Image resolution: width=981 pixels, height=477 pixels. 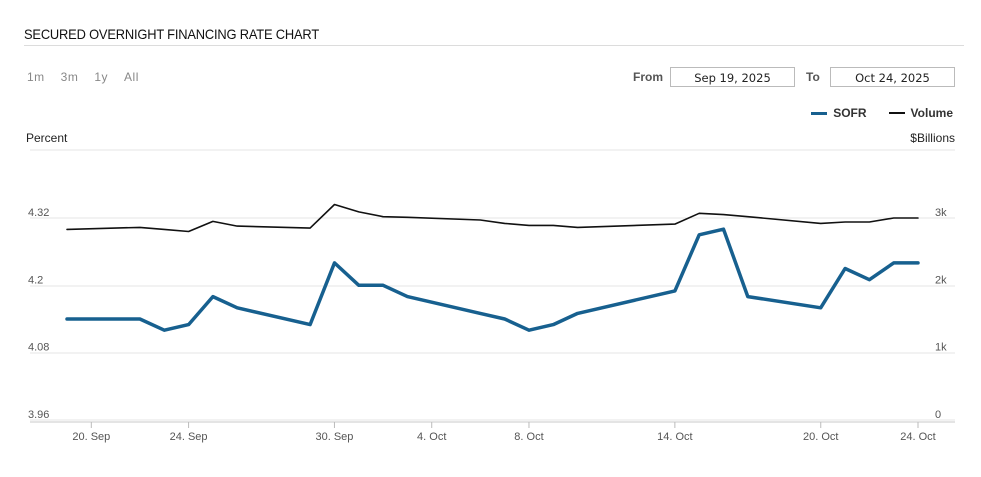 What do you see at coordinates (674, 437) in the screenshot?
I see `x-axis-tick-label: 14. Oct` at bounding box center [674, 437].